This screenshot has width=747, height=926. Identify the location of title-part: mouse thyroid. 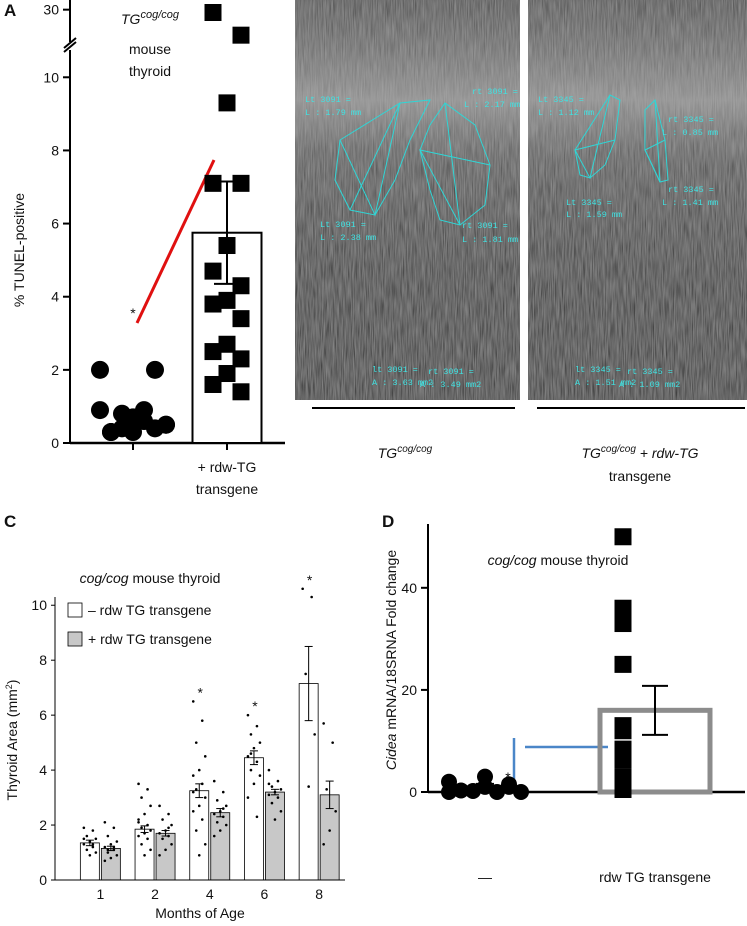
(583, 560).